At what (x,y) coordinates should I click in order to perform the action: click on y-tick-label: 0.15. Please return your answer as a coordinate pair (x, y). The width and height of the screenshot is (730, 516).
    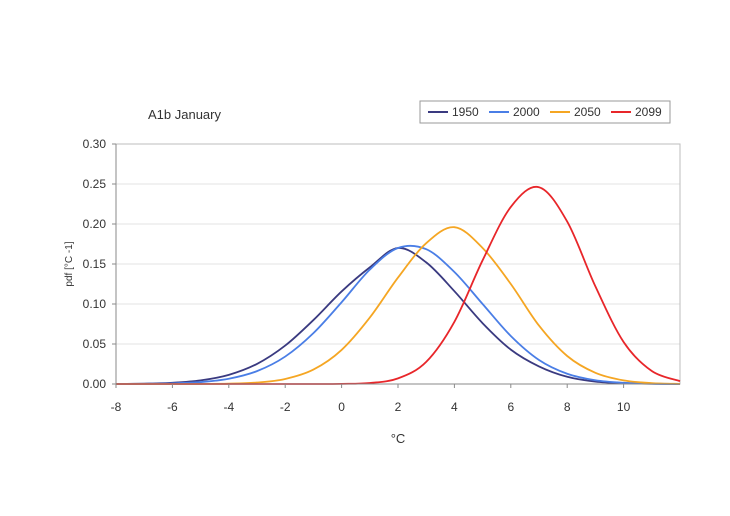
    Looking at the image, I should click on (95, 264).